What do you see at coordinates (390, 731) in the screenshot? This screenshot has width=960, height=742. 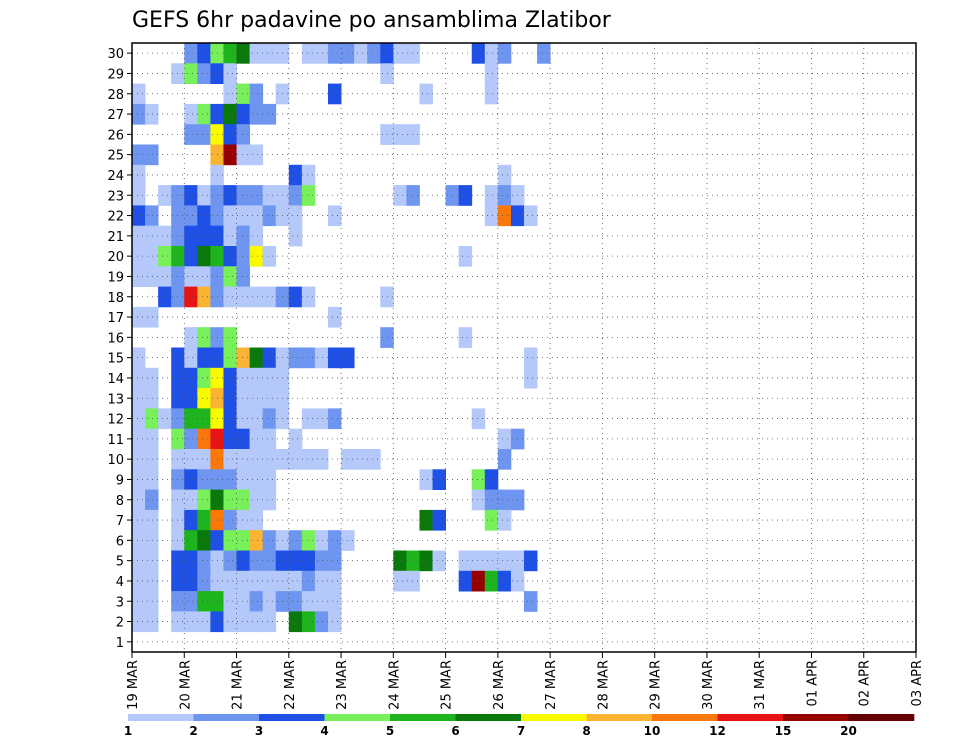 I see `colorbar-label: 5` at bounding box center [390, 731].